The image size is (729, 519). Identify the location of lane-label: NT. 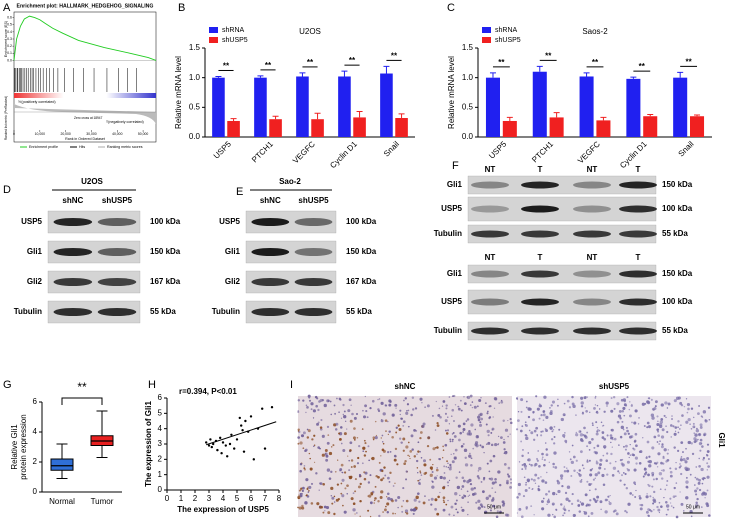
(592, 169).